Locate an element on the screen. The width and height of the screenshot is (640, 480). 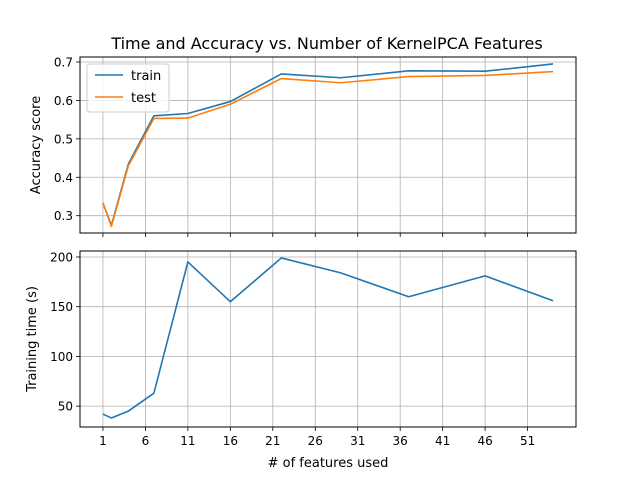
time-y-ticks: 50 100 150 200 is located at coordinates (65, 332).